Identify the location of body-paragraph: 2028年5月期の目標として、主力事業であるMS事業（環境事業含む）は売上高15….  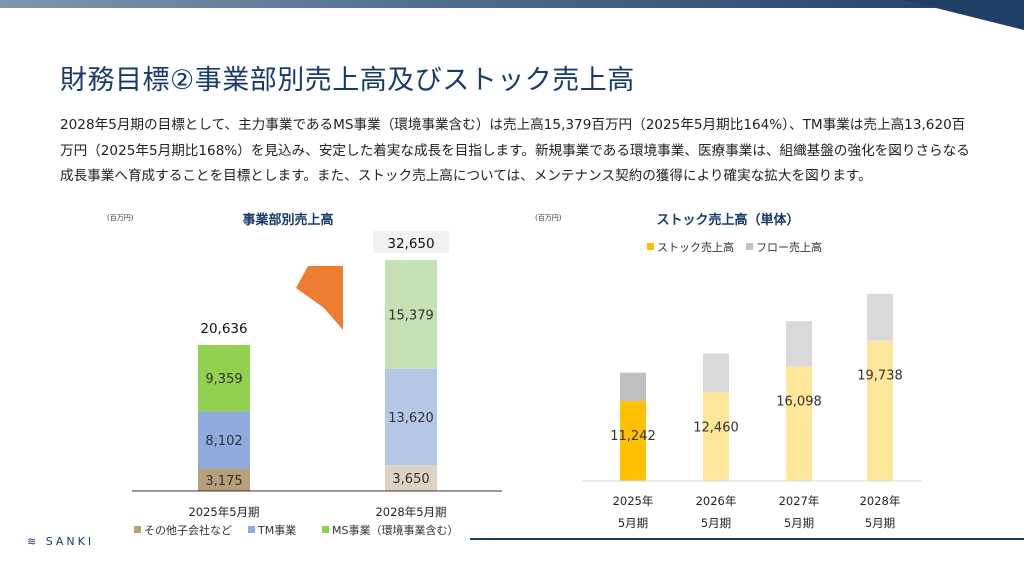
(515, 150).